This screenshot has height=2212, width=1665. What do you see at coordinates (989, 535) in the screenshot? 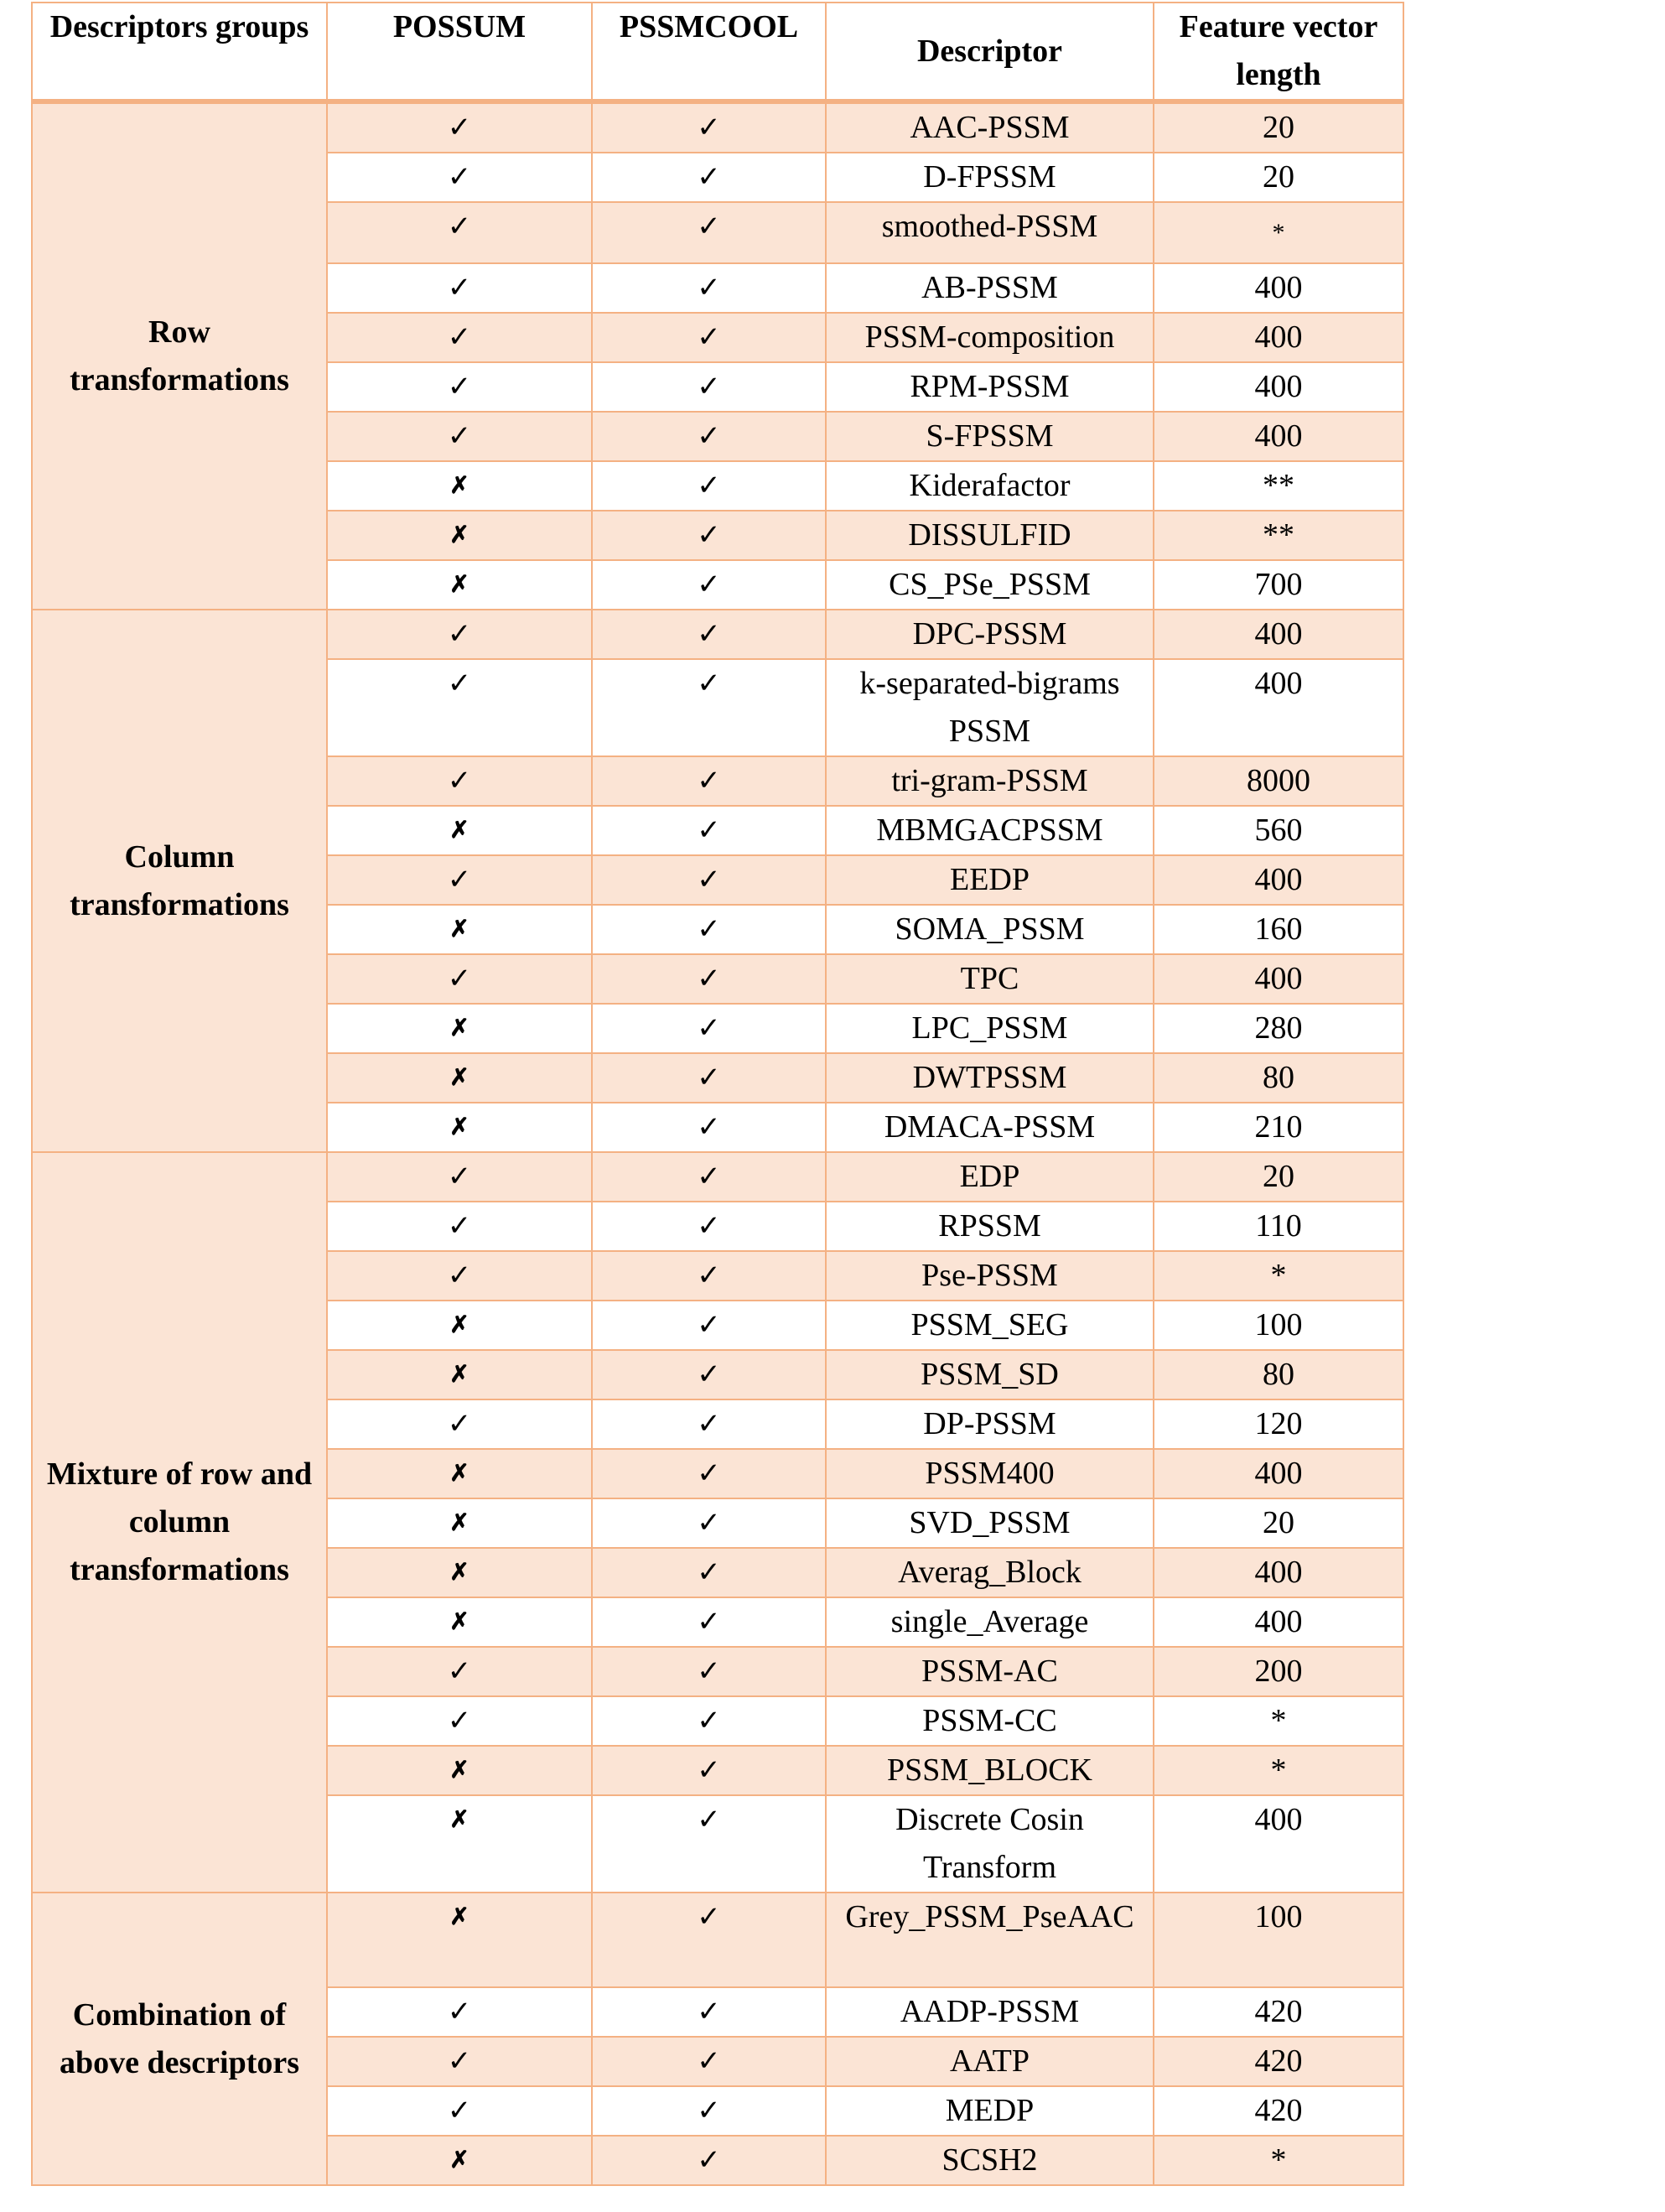
I see `descriptor-name: DISSULFID` at bounding box center [989, 535].